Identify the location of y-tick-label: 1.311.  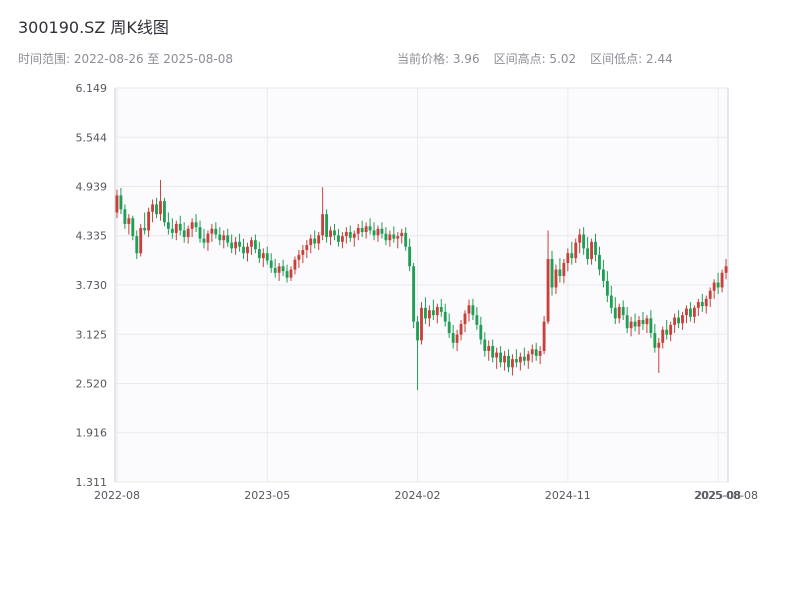
(92, 482).